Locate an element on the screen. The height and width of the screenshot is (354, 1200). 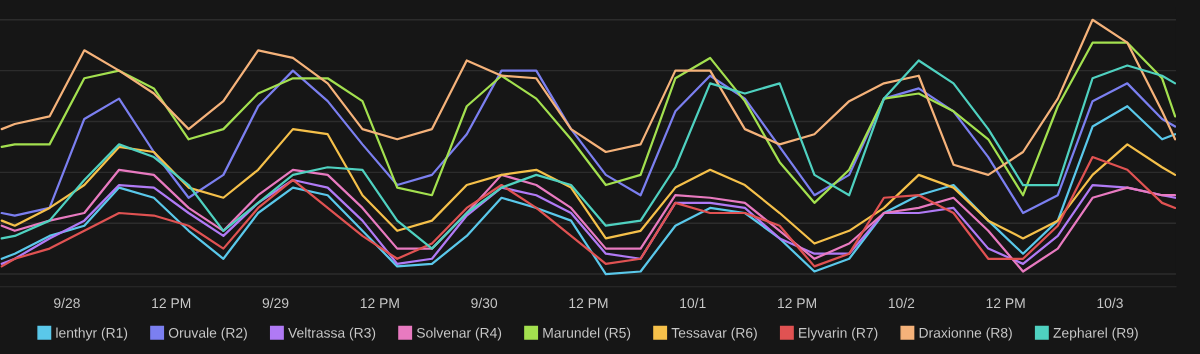
legend-label: Draxionne (R8) is located at coordinates (965, 334).